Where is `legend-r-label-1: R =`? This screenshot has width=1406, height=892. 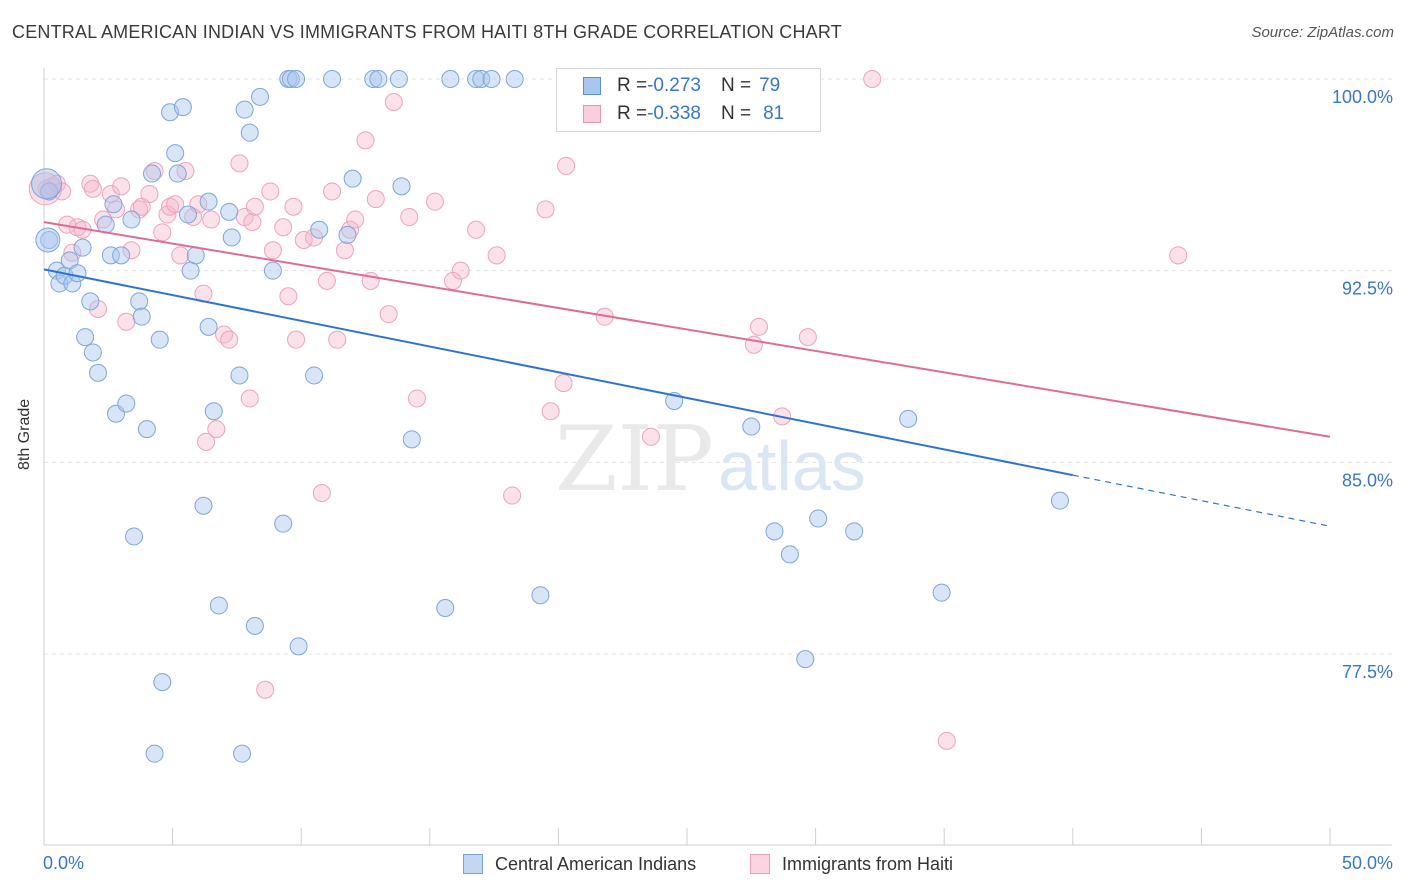
legend-r-label-1: R = is located at coordinates (632, 85).